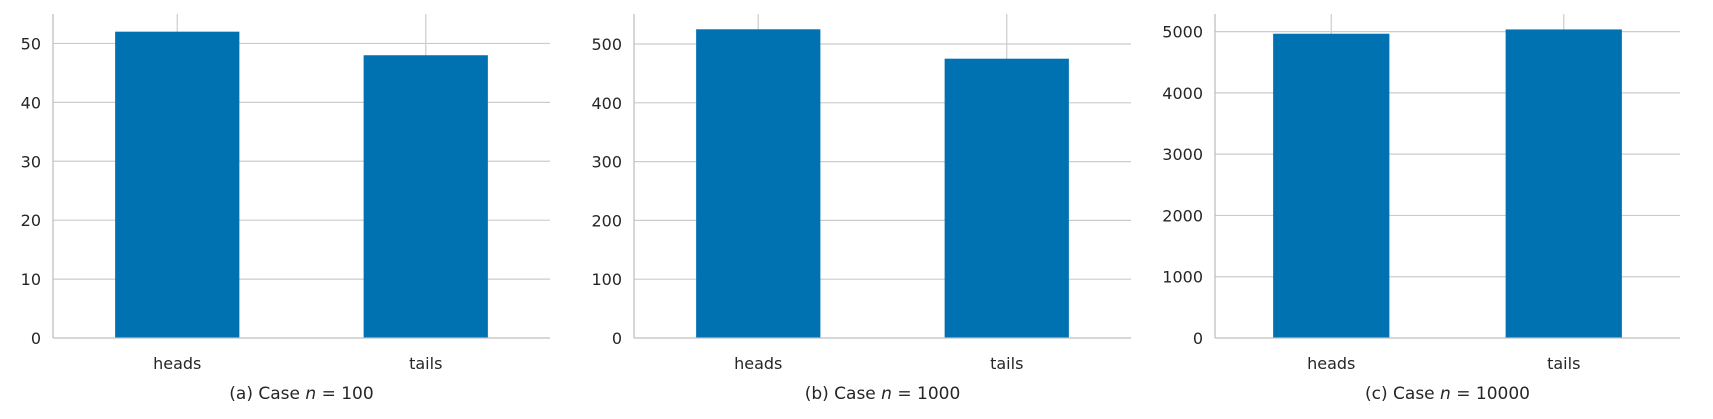 This screenshot has height=419, width=1713. What do you see at coordinates (1182, 277) in the screenshot?
I see `y-tick-label: 1000` at bounding box center [1182, 277].